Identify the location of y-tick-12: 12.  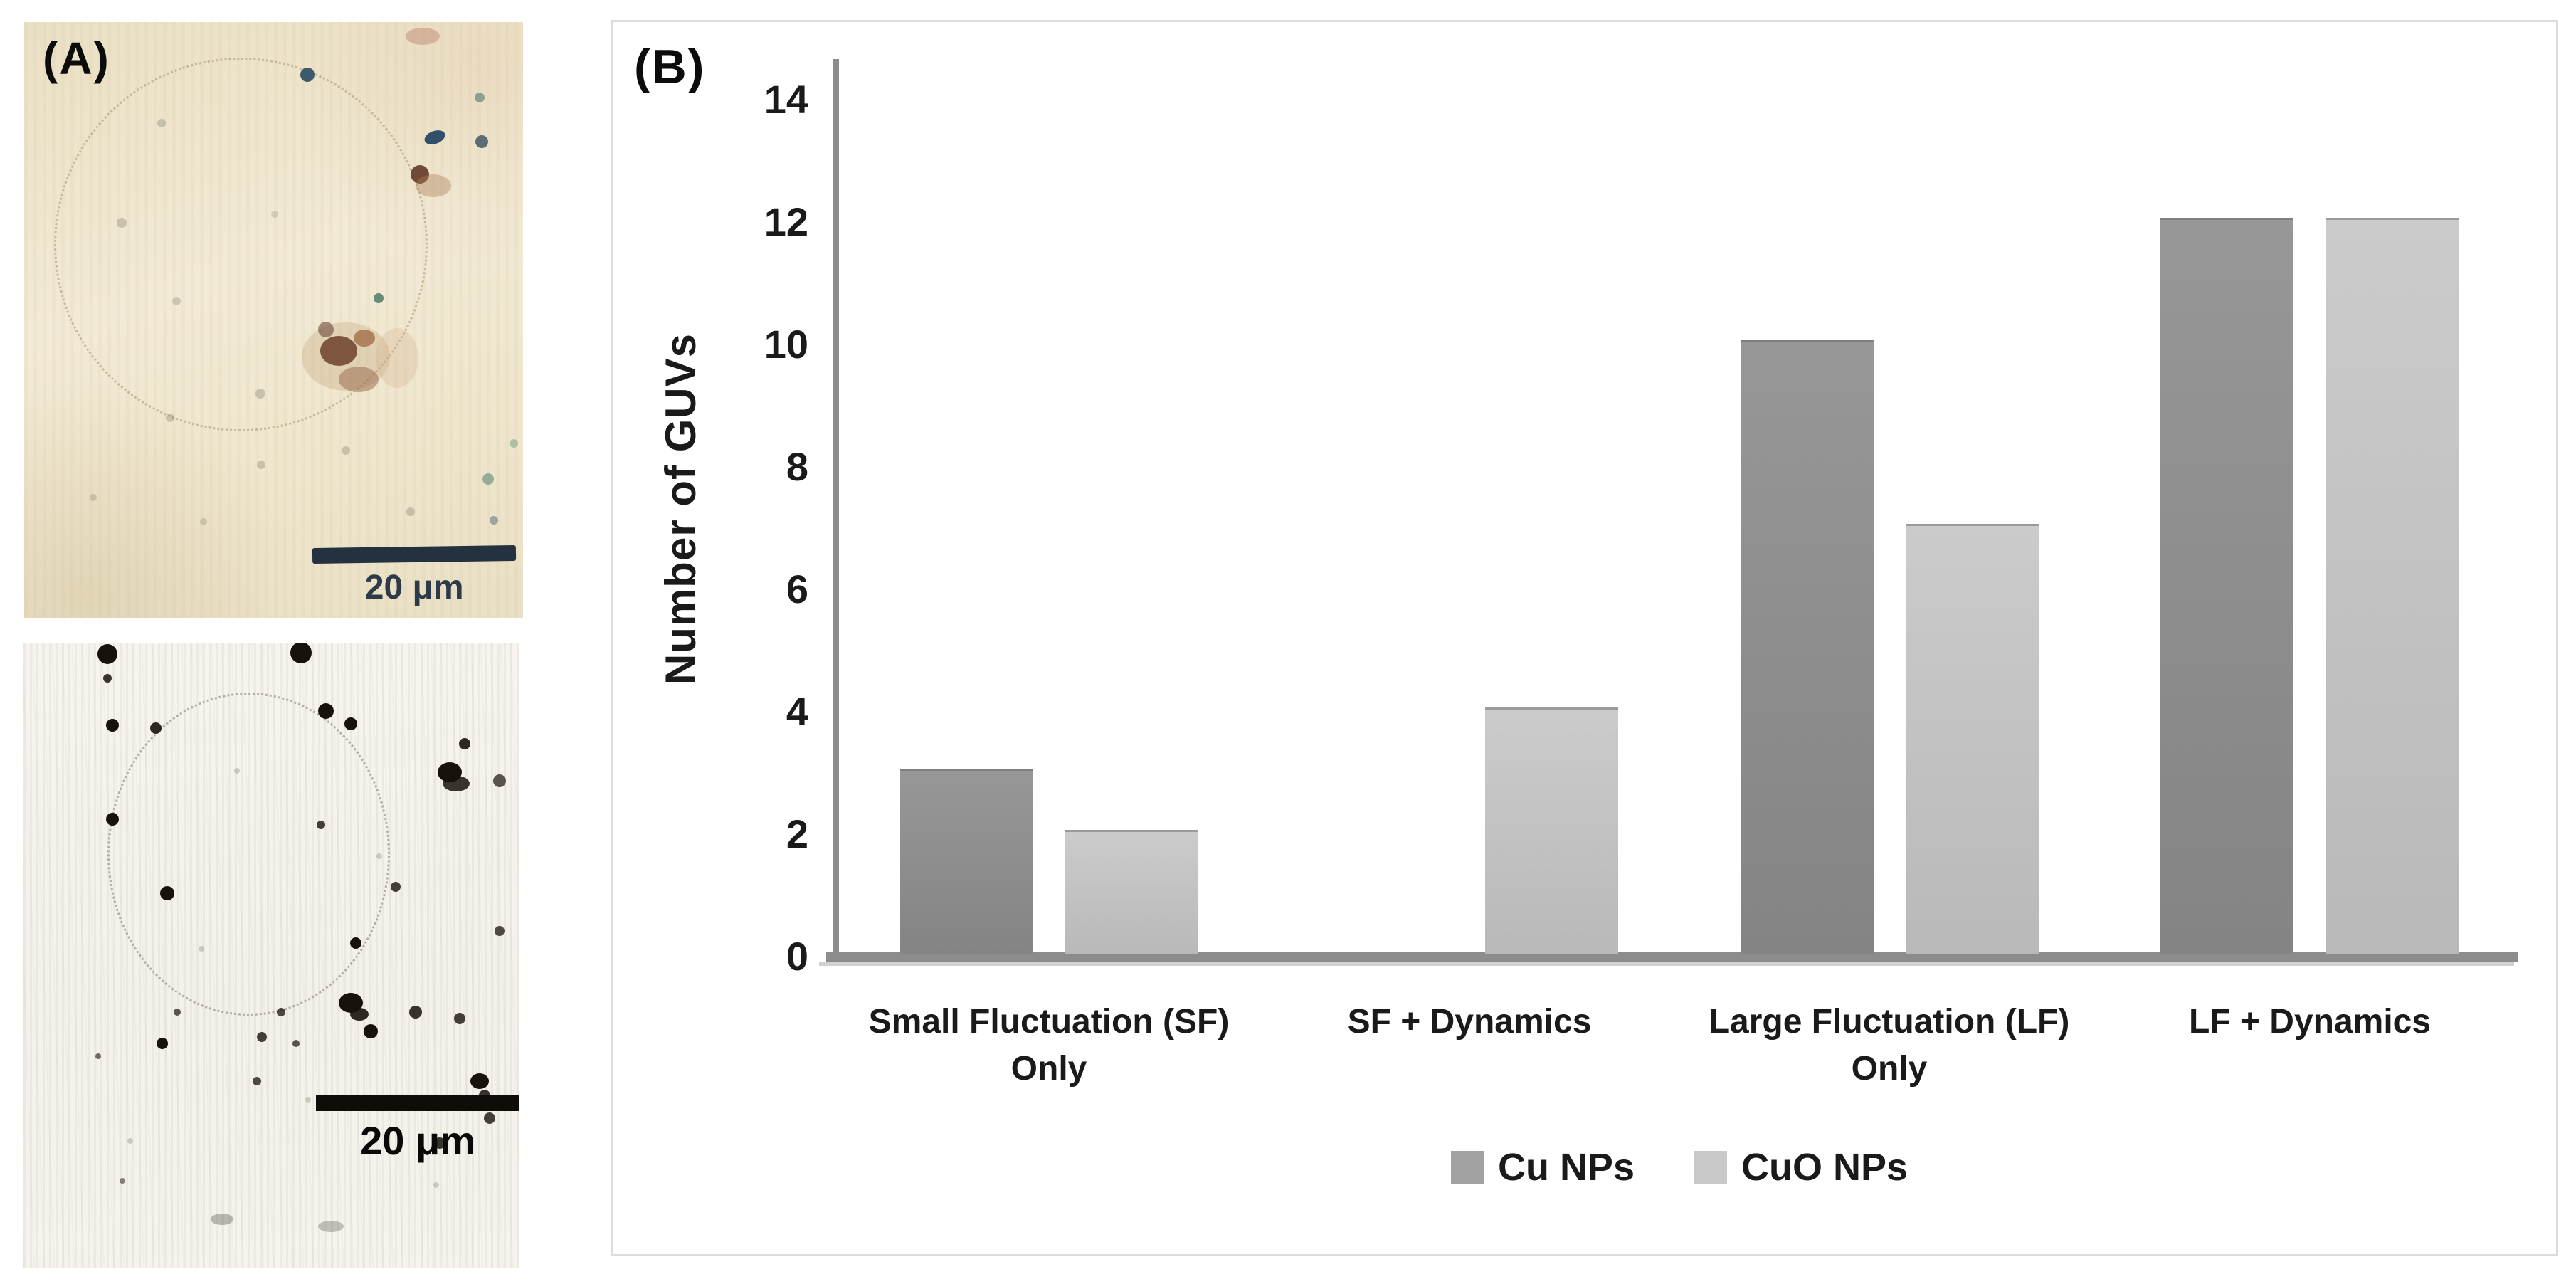
(786, 221).